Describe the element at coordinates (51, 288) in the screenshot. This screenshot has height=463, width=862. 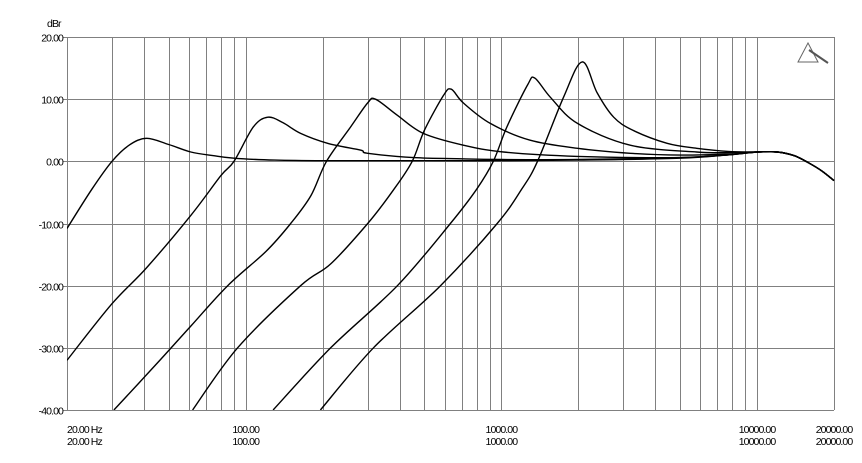
I see `y-tick-label: -20.00` at that location.